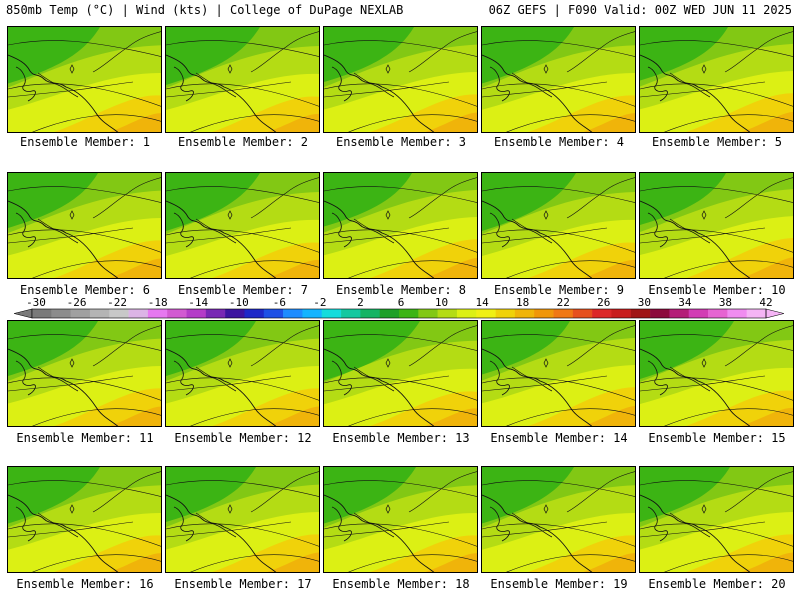  I want to click on colorbar-tick-label: -6, so click(279, 302).